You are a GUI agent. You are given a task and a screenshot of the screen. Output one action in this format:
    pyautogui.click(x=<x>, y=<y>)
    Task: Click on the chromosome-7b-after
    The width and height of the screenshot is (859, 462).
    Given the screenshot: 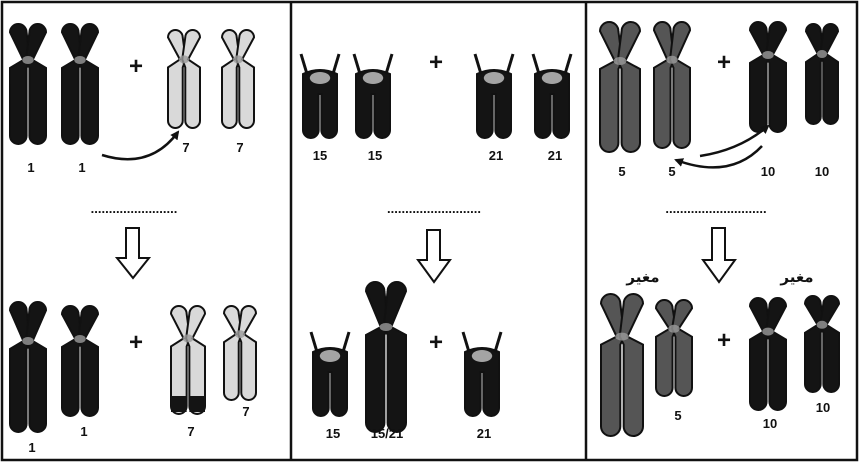 What is the action you would take?
    pyautogui.click(x=240, y=353)
    